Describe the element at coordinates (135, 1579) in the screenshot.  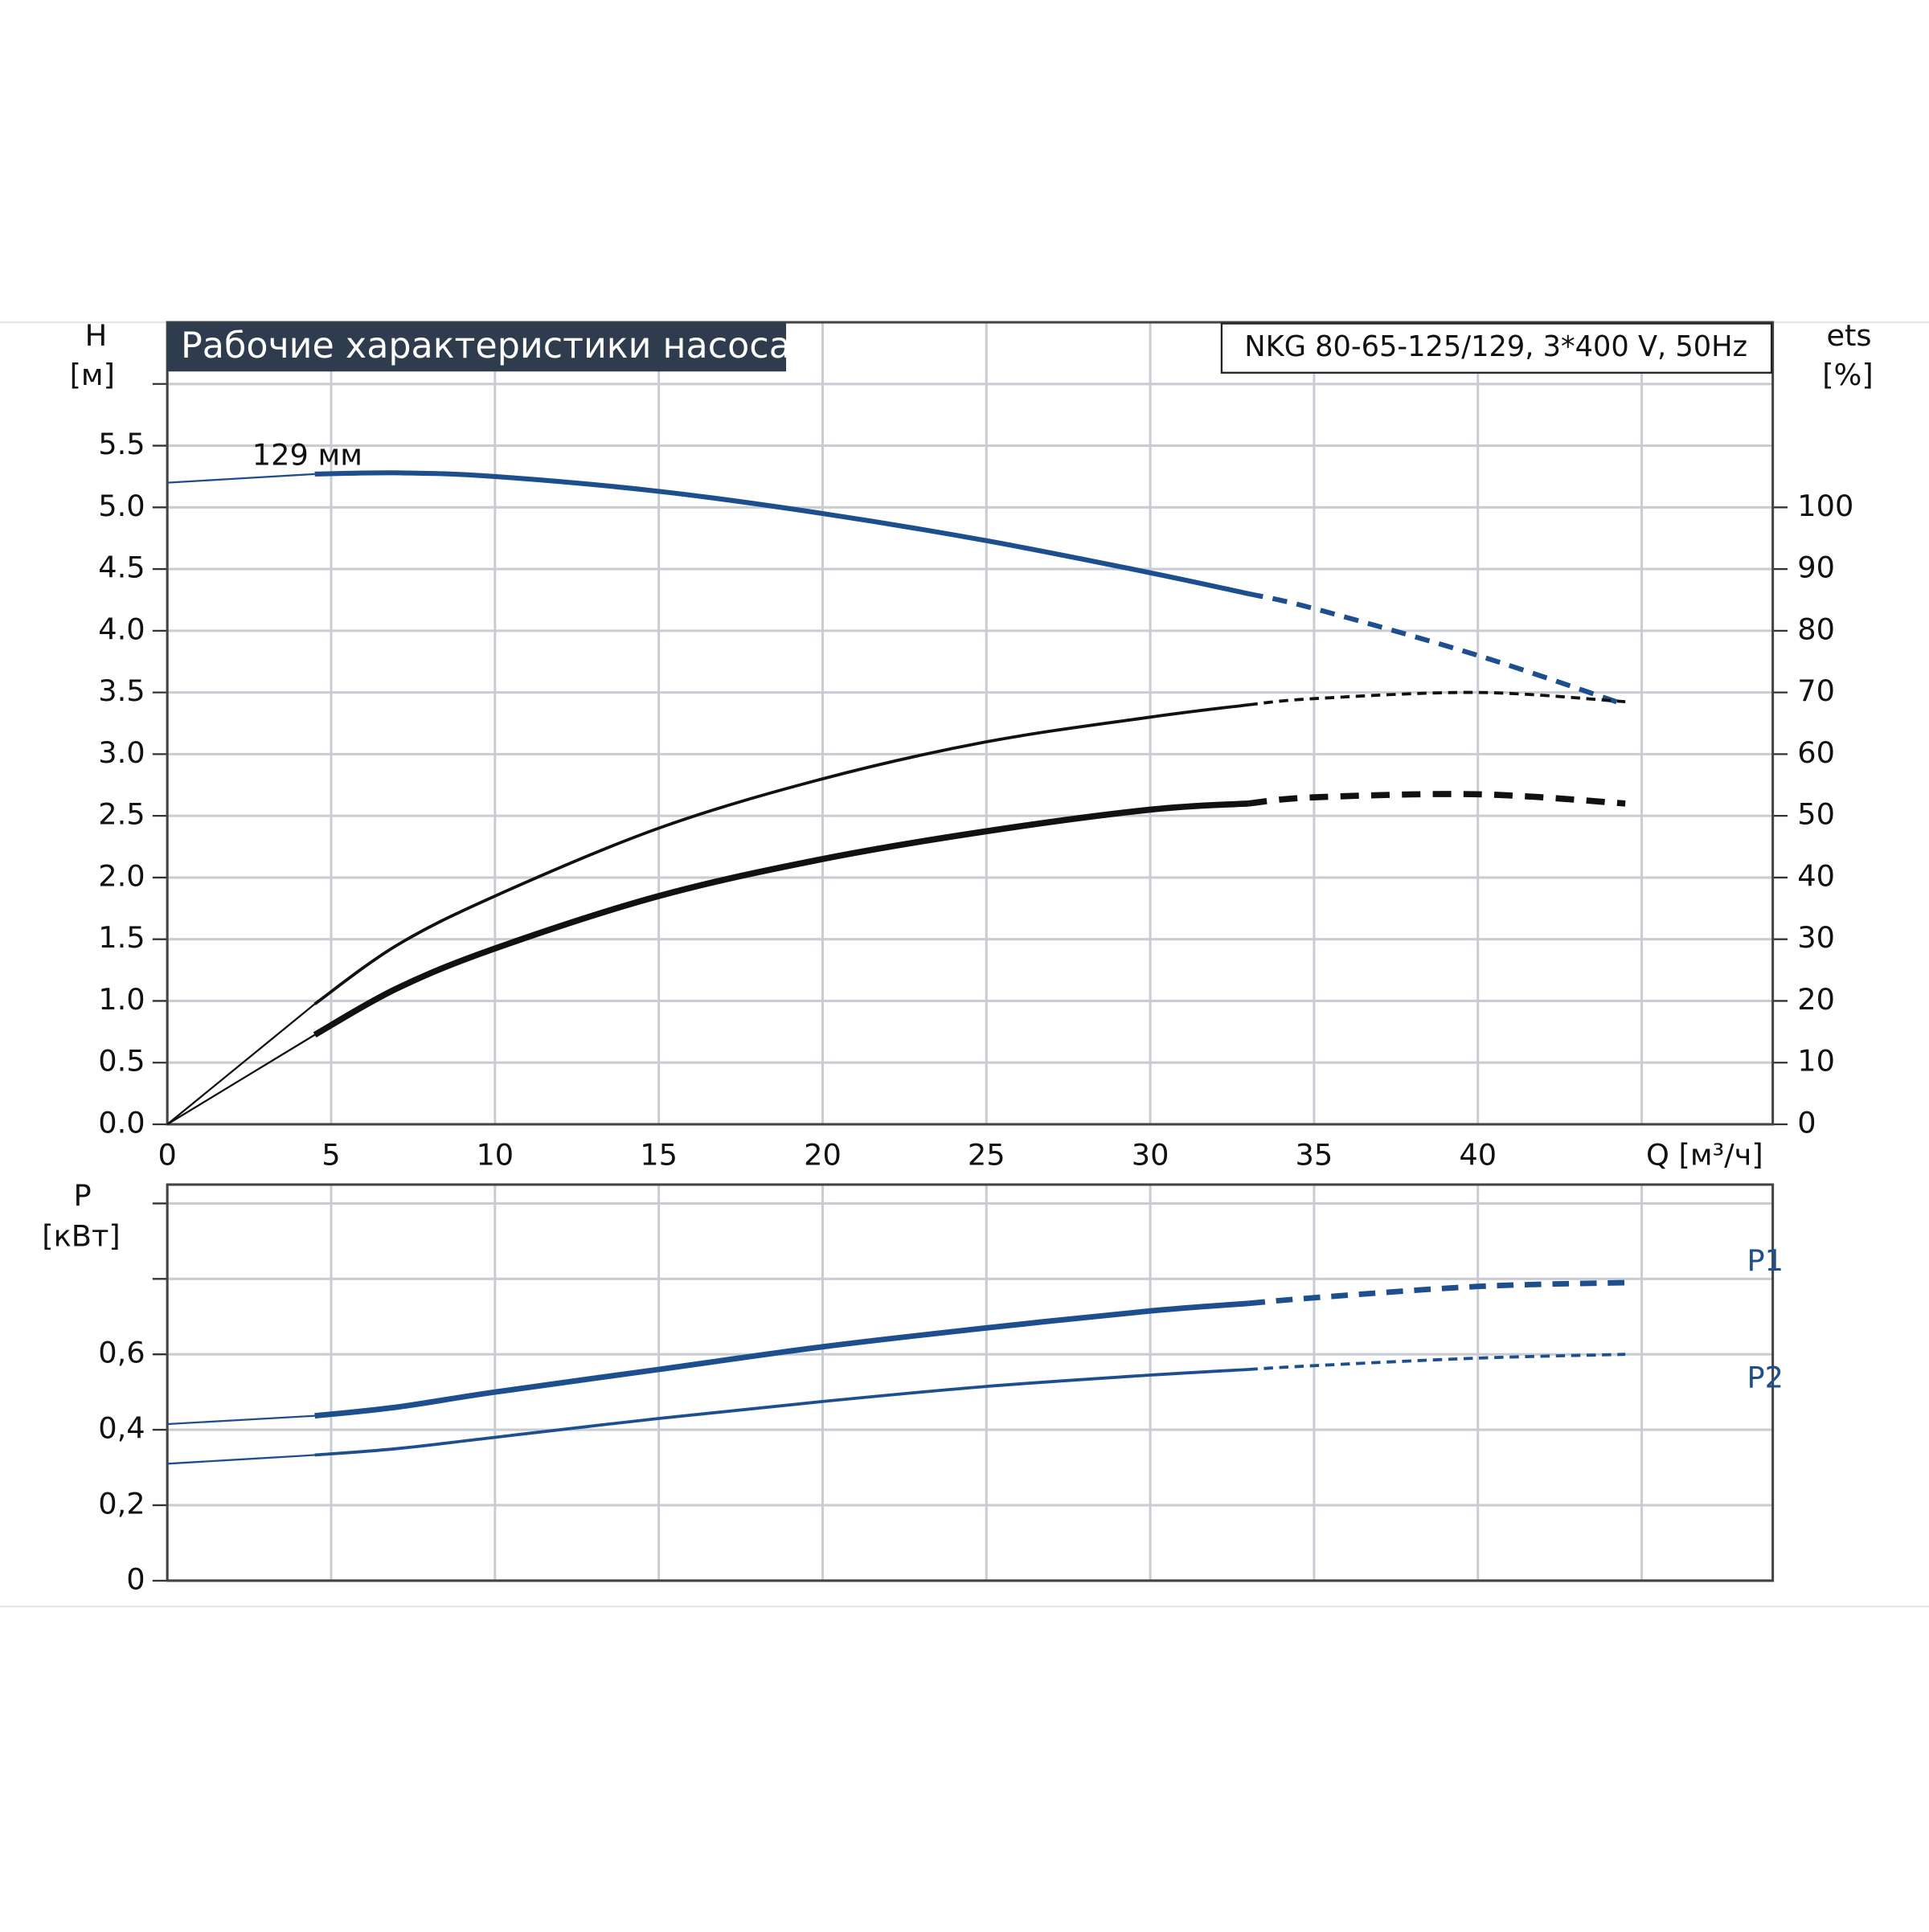
I see `y-tick-label: 0` at that location.